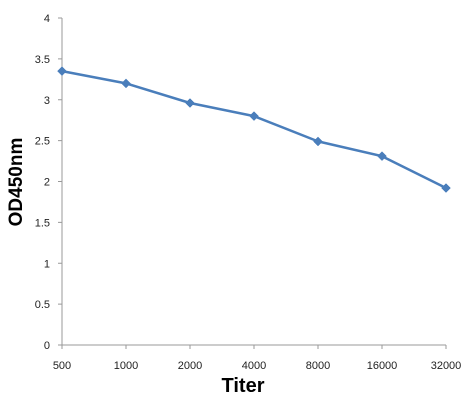 This screenshot has width=472, height=400. What do you see at coordinates (47, 19) in the screenshot?
I see `y-tick-label: 4` at bounding box center [47, 19].